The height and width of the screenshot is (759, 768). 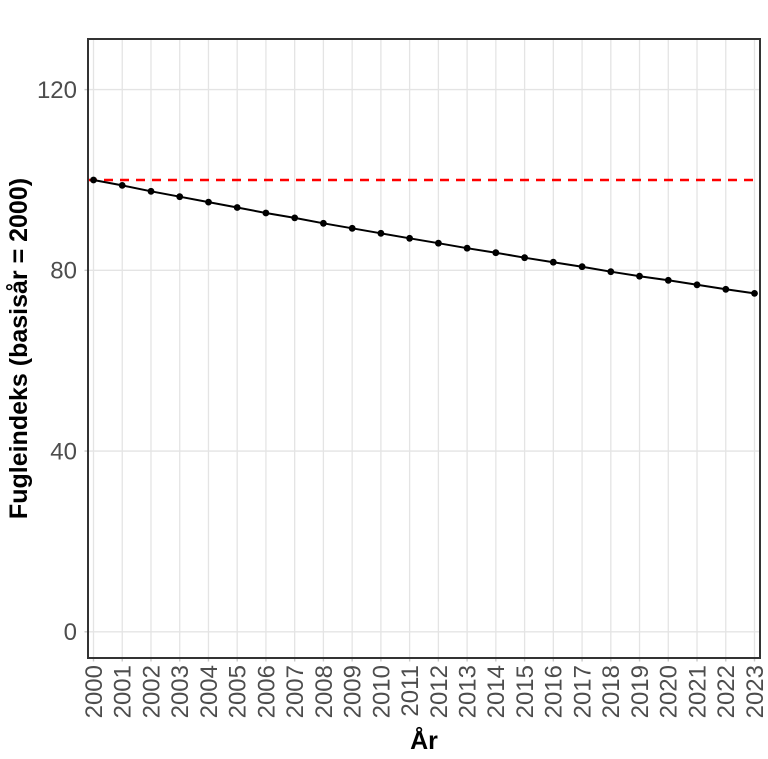 I want to click on x-tick-label: 2010, so click(x=381, y=691).